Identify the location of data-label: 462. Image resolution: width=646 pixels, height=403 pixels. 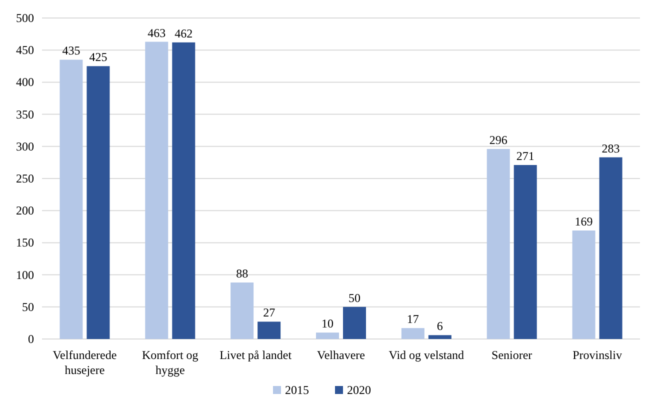
(183, 33).